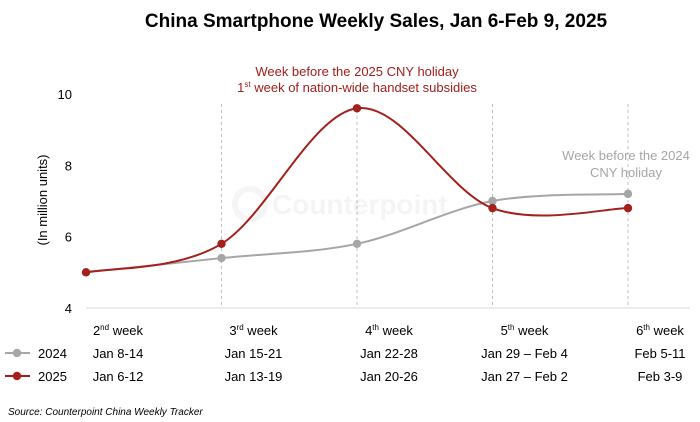 The height and width of the screenshot is (422, 700). What do you see at coordinates (52, 353) in the screenshot?
I see `legend-label-2024: 2024` at bounding box center [52, 353].